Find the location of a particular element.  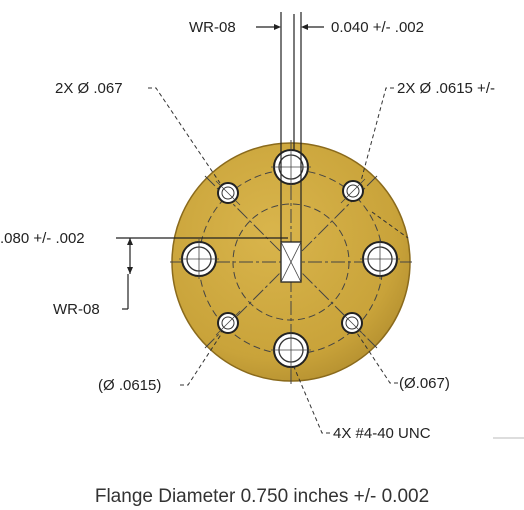

label-thread-spec: 4X #4-40 UNC is located at coordinates (382, 433).